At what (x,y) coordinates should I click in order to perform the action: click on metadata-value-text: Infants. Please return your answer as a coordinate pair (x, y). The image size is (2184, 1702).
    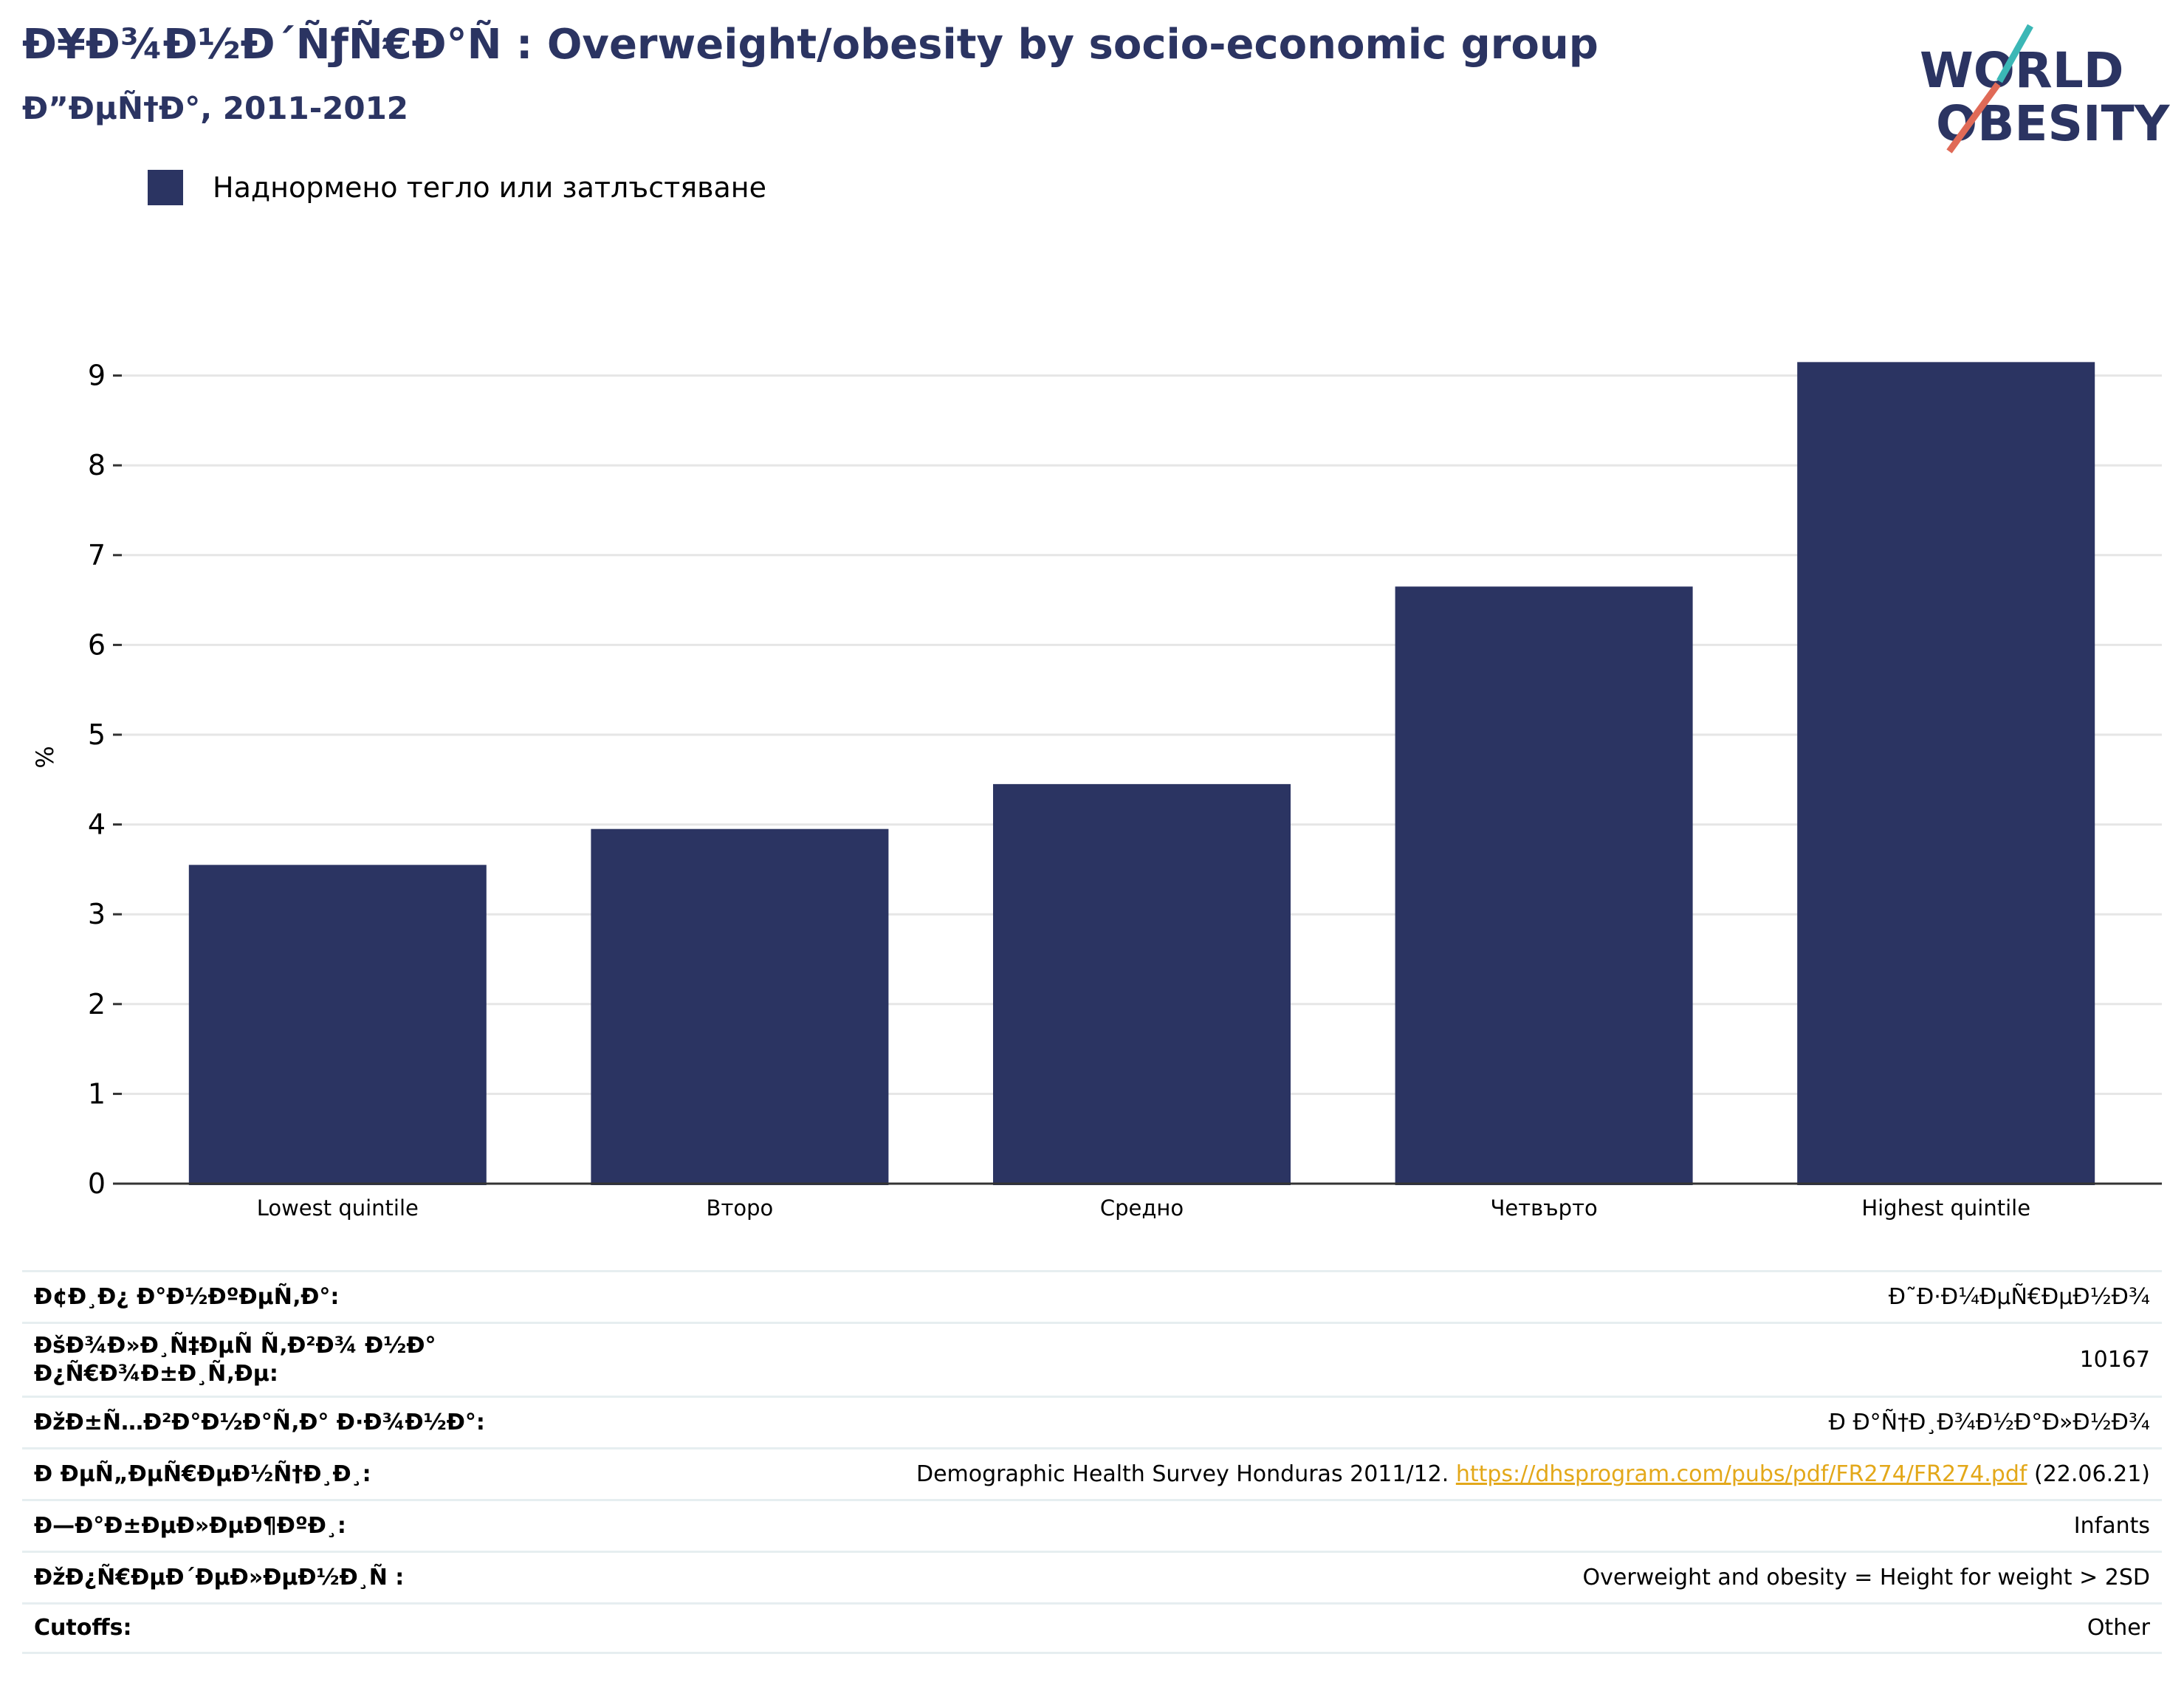
    Looking at the image, I should click on (2111, 1525).